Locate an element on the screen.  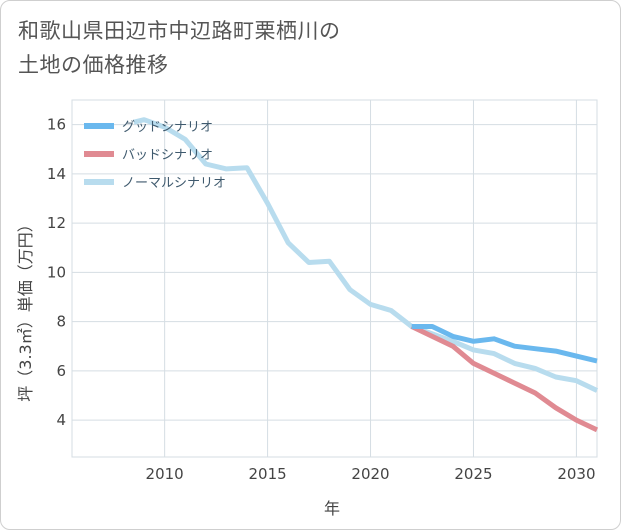
y-tick-label: 16 is located at coordinates (56, 125).